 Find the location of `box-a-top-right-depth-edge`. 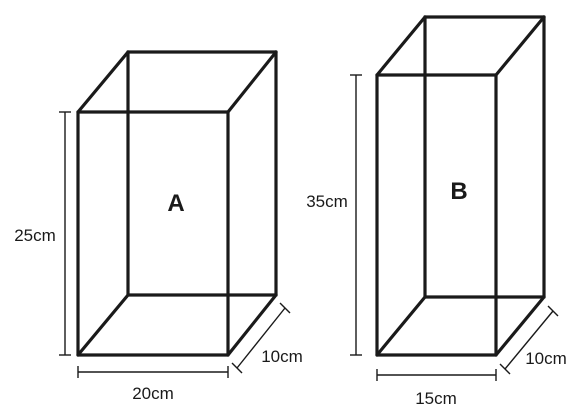

box-a-top-right-depth-edge is located at coordinates (252, 82).